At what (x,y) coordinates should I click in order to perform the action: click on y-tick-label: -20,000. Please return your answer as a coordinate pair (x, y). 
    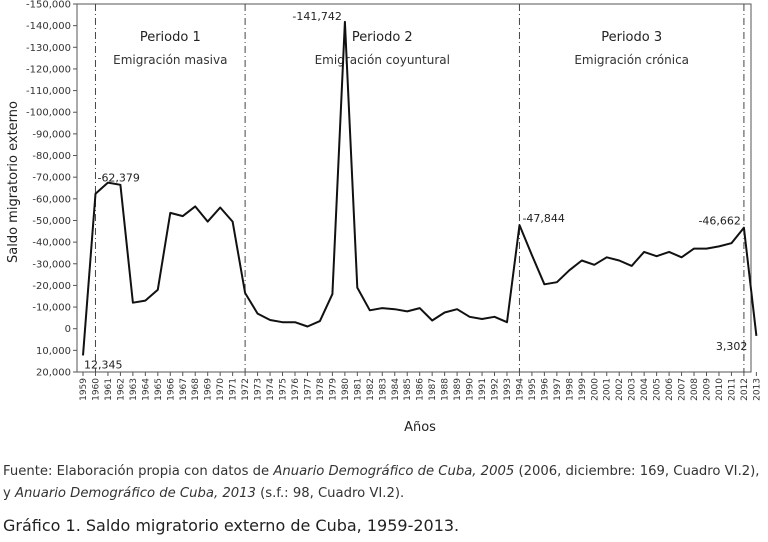
    Looking at the image, I should click on (51, 286).